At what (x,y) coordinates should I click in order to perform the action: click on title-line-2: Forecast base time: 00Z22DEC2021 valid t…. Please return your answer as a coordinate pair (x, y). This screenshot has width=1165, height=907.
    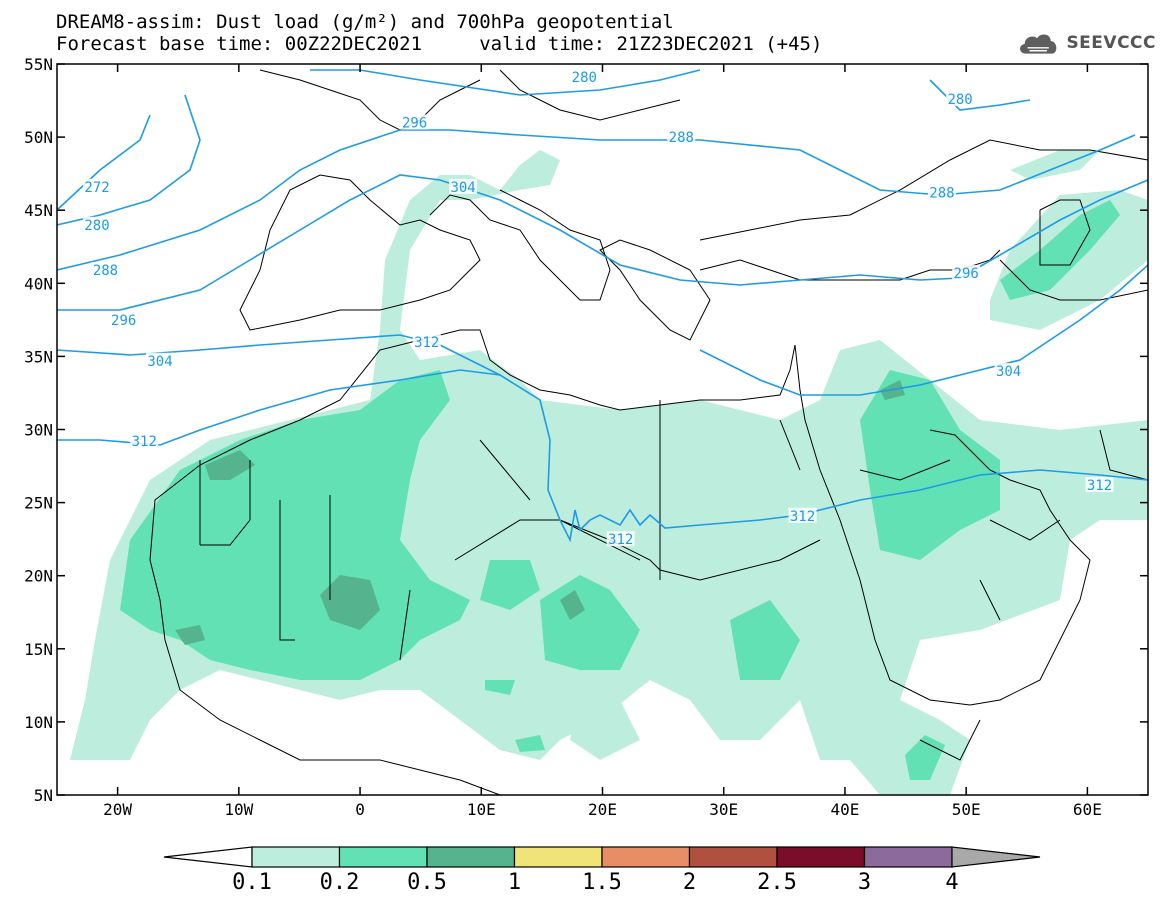
    Looking at the image, I should click on (439, 44).